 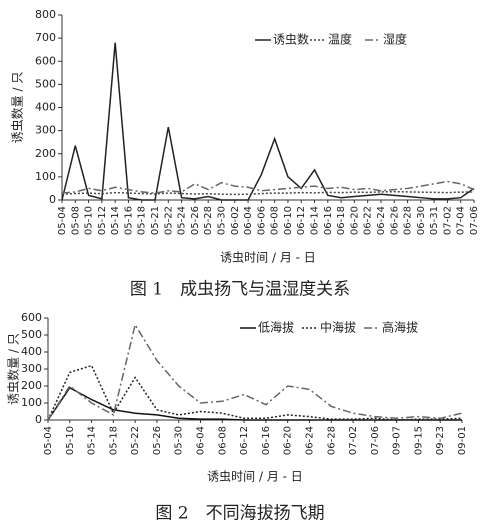 What do you see at coordinates (45, 37) in the screenshot?
I see `y-tick-label: 700` at bounding box center [45, 37].